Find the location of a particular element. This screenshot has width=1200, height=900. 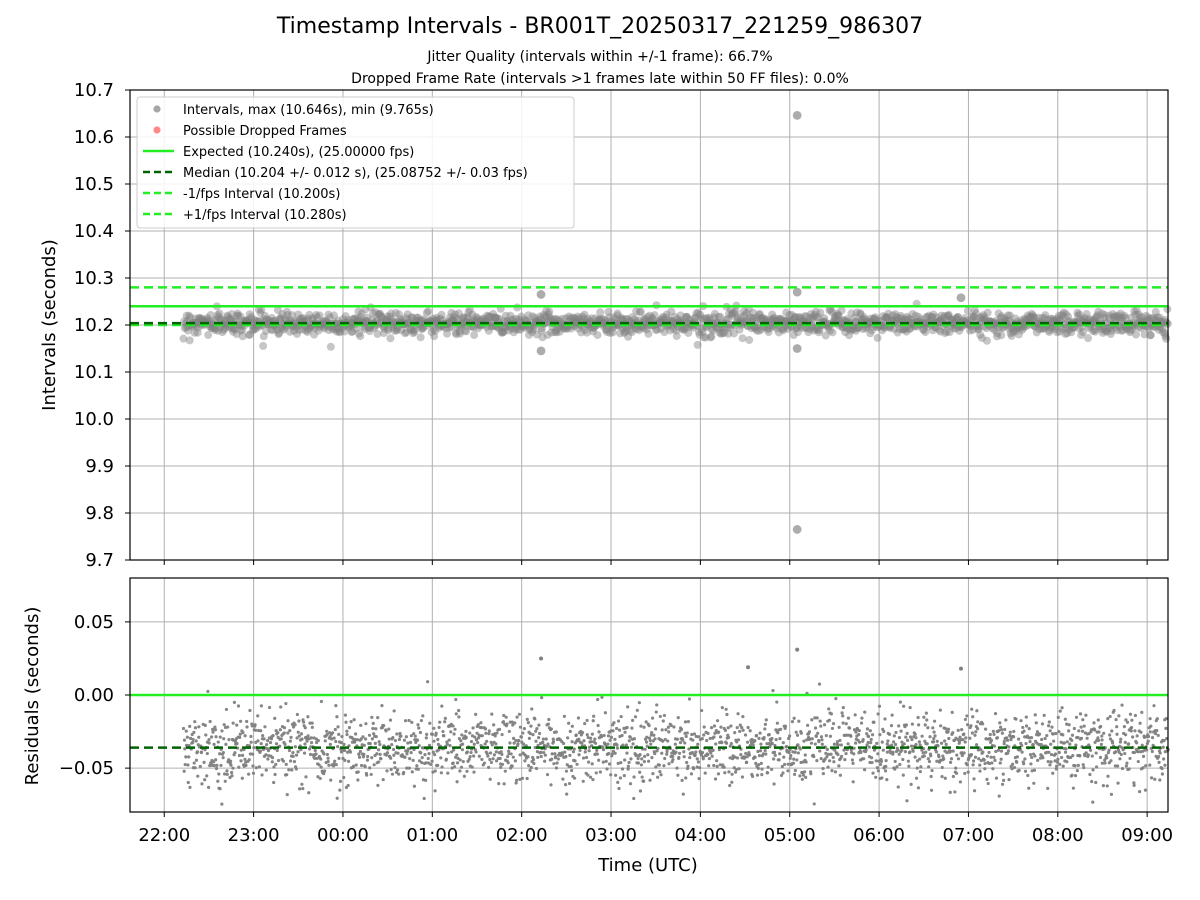

x-tick-label: 06:00 is located at coordinates (879, 835).